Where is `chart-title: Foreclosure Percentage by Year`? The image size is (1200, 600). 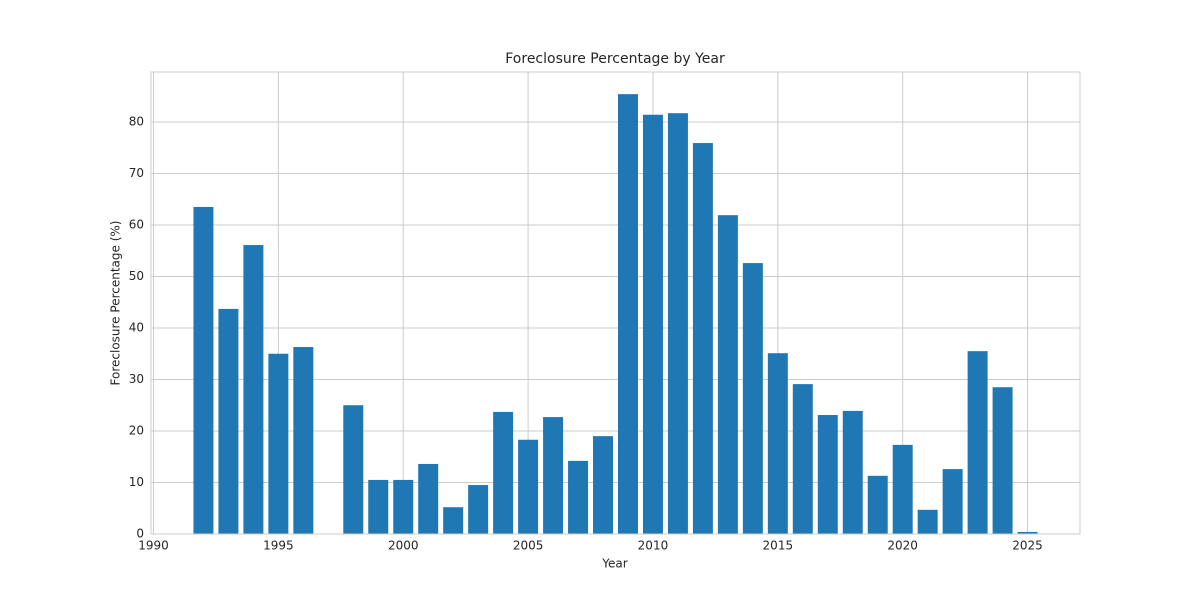
chart-title: Foreclosure Percentage by Year is located at coordinates (615, 59).